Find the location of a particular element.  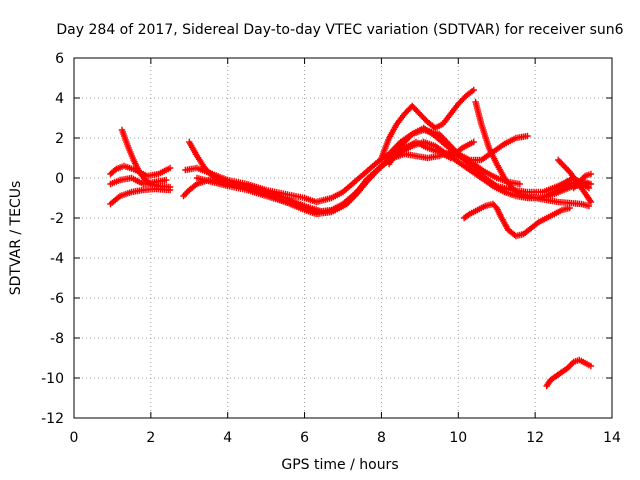

y-tick-label: -12 is located at coordinates (52, 419).